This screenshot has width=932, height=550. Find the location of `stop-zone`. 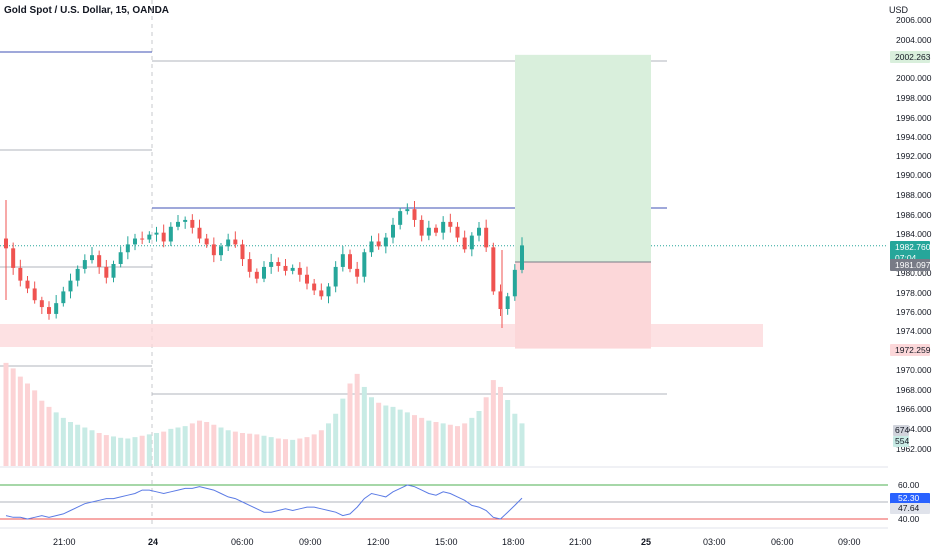

stop-zone is located at coordinates (583, 305).